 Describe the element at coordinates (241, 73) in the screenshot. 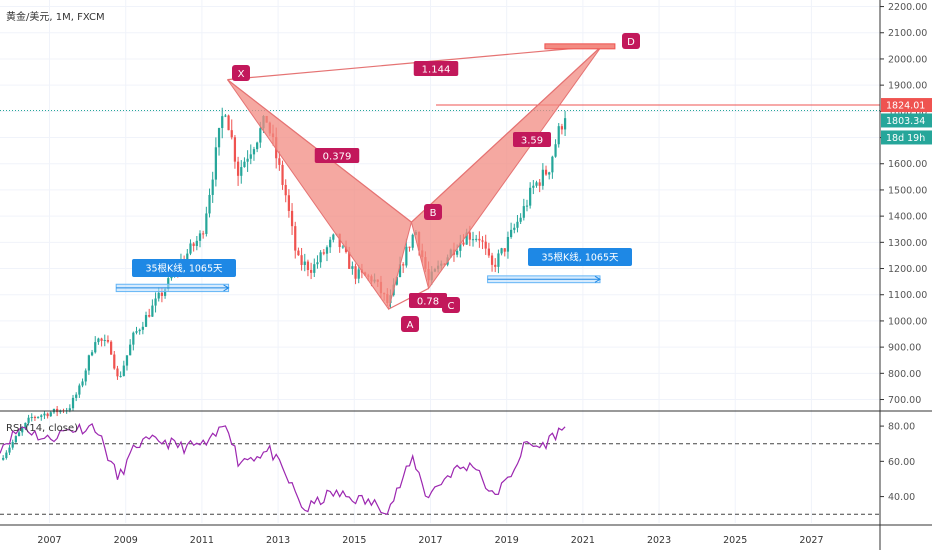

I see `point-label-x: X` at that location.